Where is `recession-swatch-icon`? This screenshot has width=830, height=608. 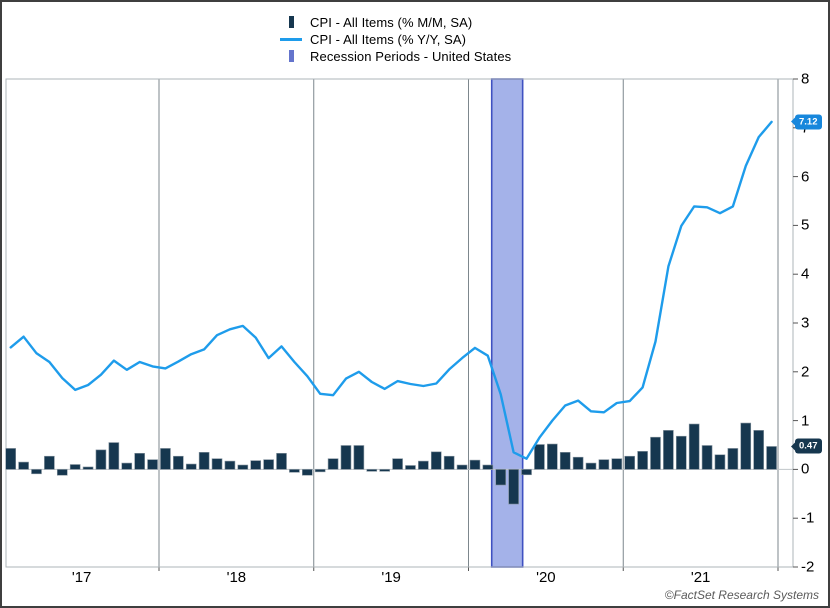
recession-swatch-icon is located at coordinates (291, 56).